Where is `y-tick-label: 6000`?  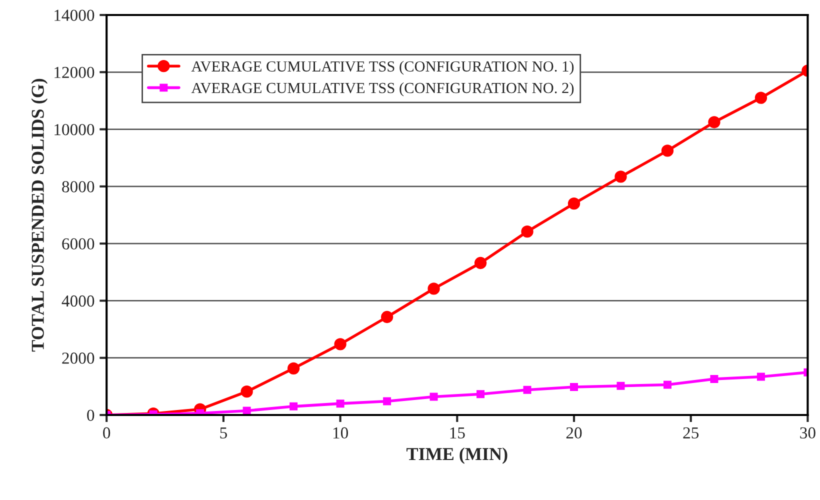
y-tick-label: 6000 is located at coordinates (78, 244).